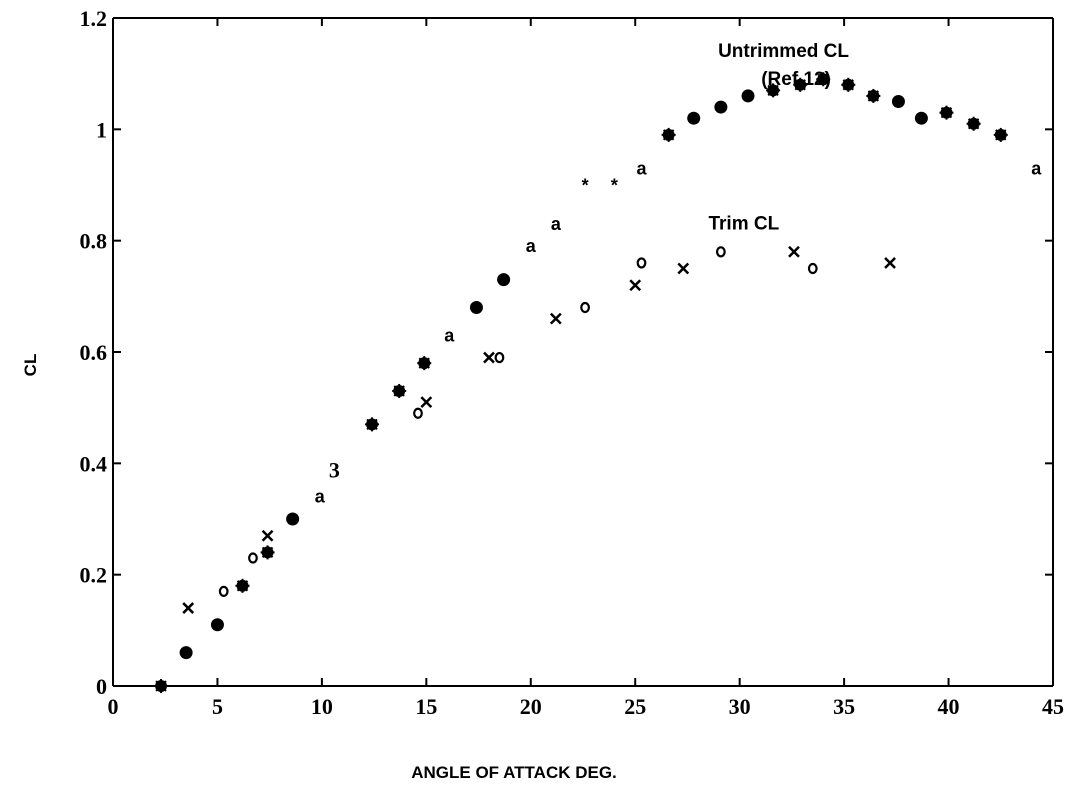  I want to click on x-tick-label: 20, so click(531, 706).